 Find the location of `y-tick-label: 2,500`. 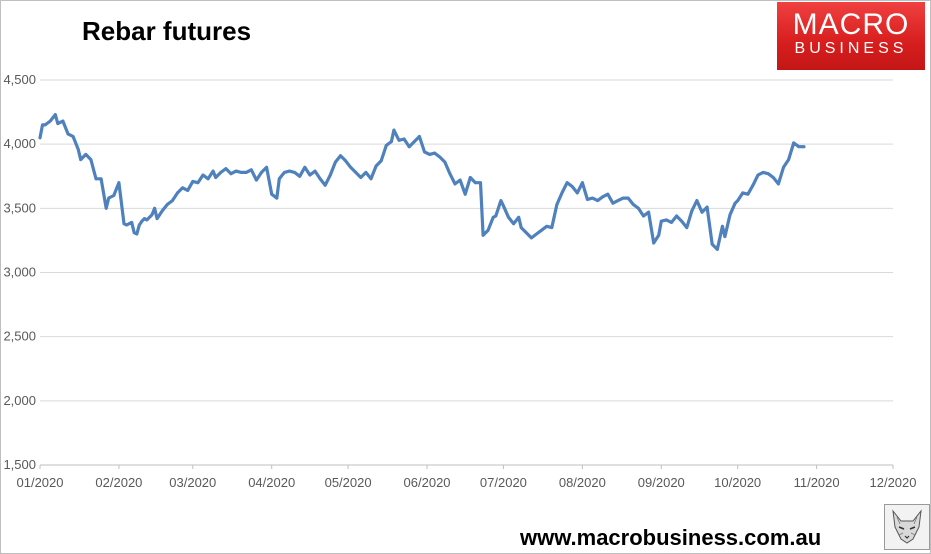

y-tick-label: 2,500 is located at coordinates (19, 336).